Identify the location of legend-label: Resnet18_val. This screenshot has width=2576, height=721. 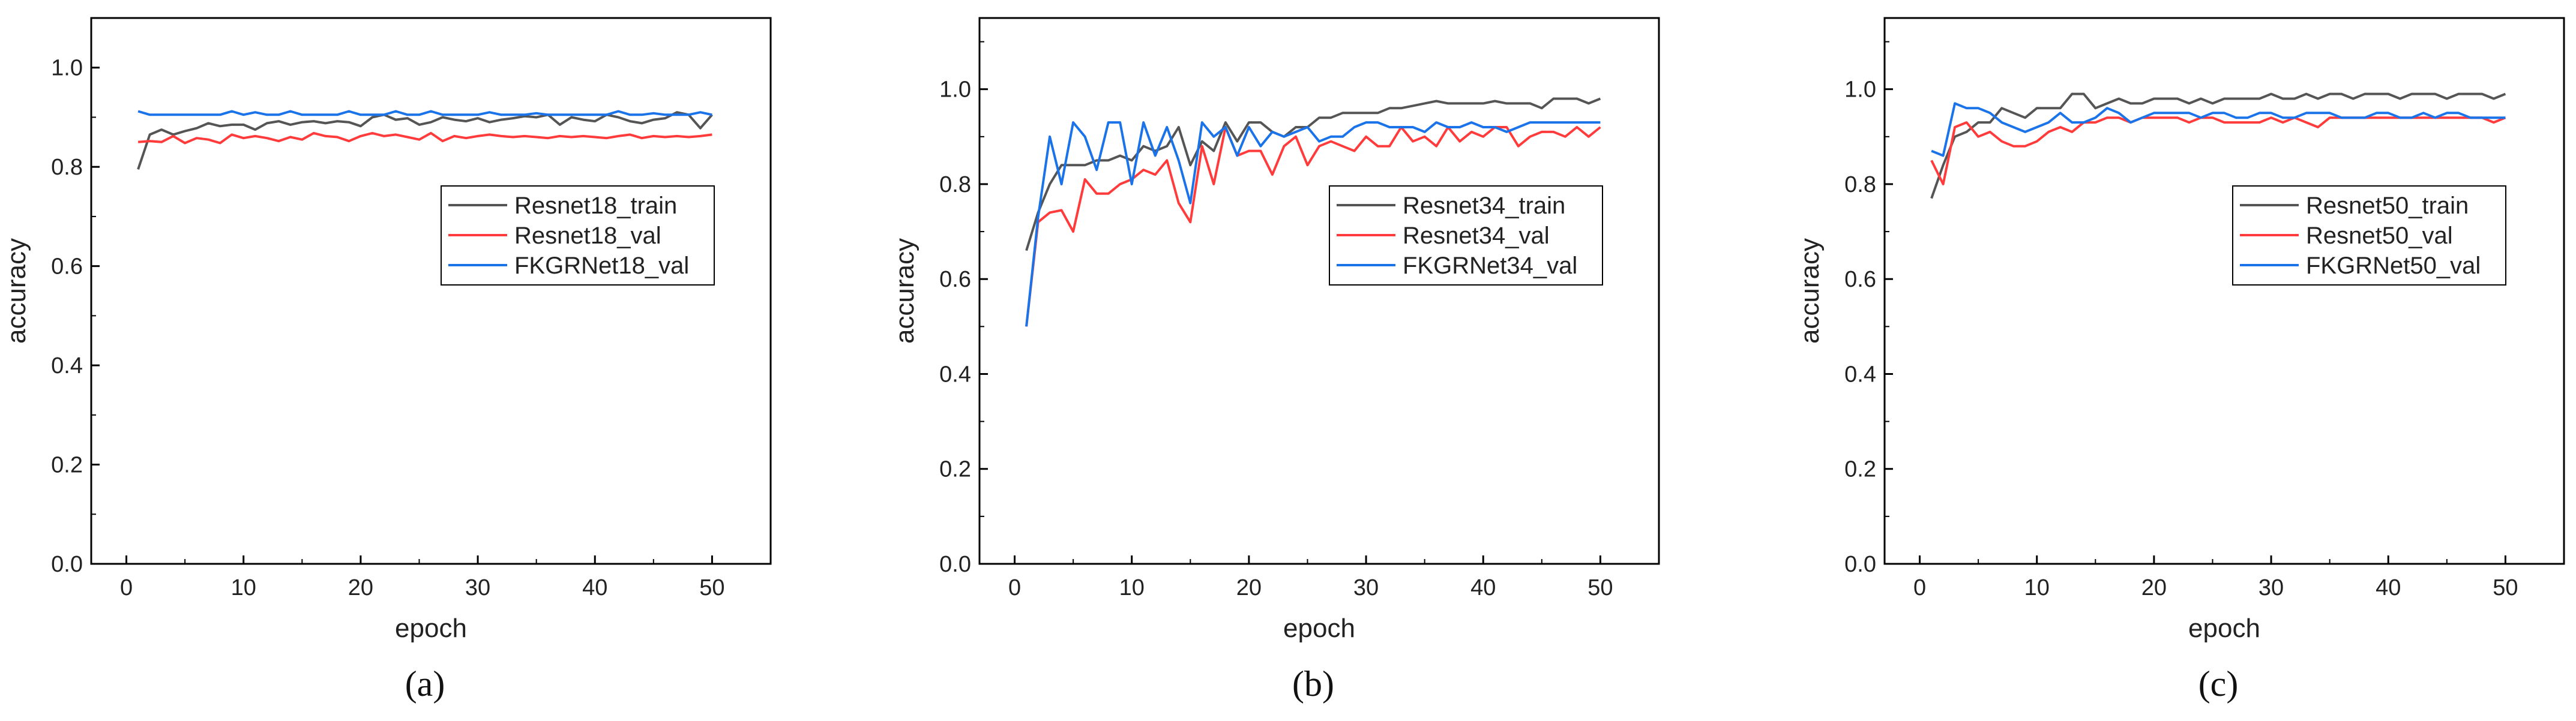
(587, 236).